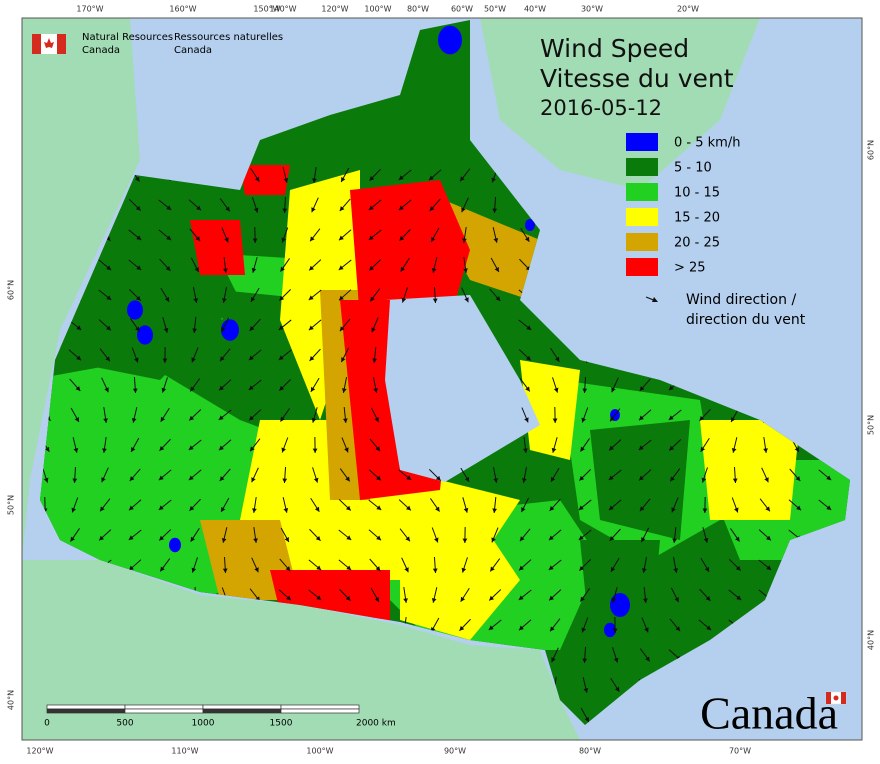 This screenshot has width=880, height=764. What do you see at coordinates (693, 168) in the screenshot?
I see `legend-label: 5 - 10` at bounding box center [693, 168].